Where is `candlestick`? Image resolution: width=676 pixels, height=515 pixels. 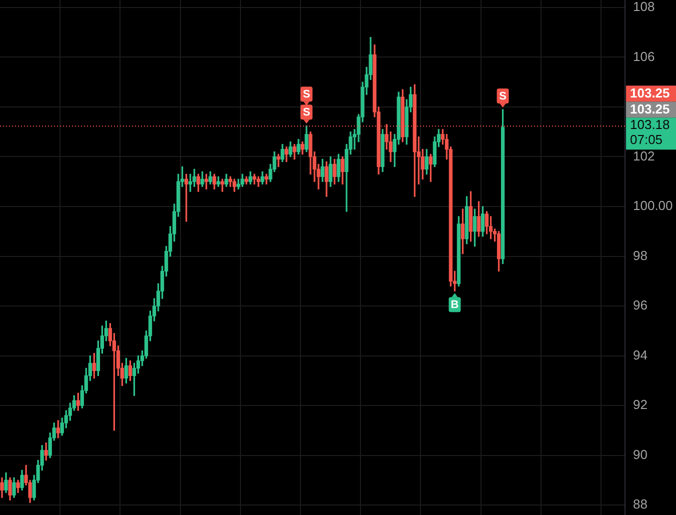
candlestick is located at coordinates (278, 161).